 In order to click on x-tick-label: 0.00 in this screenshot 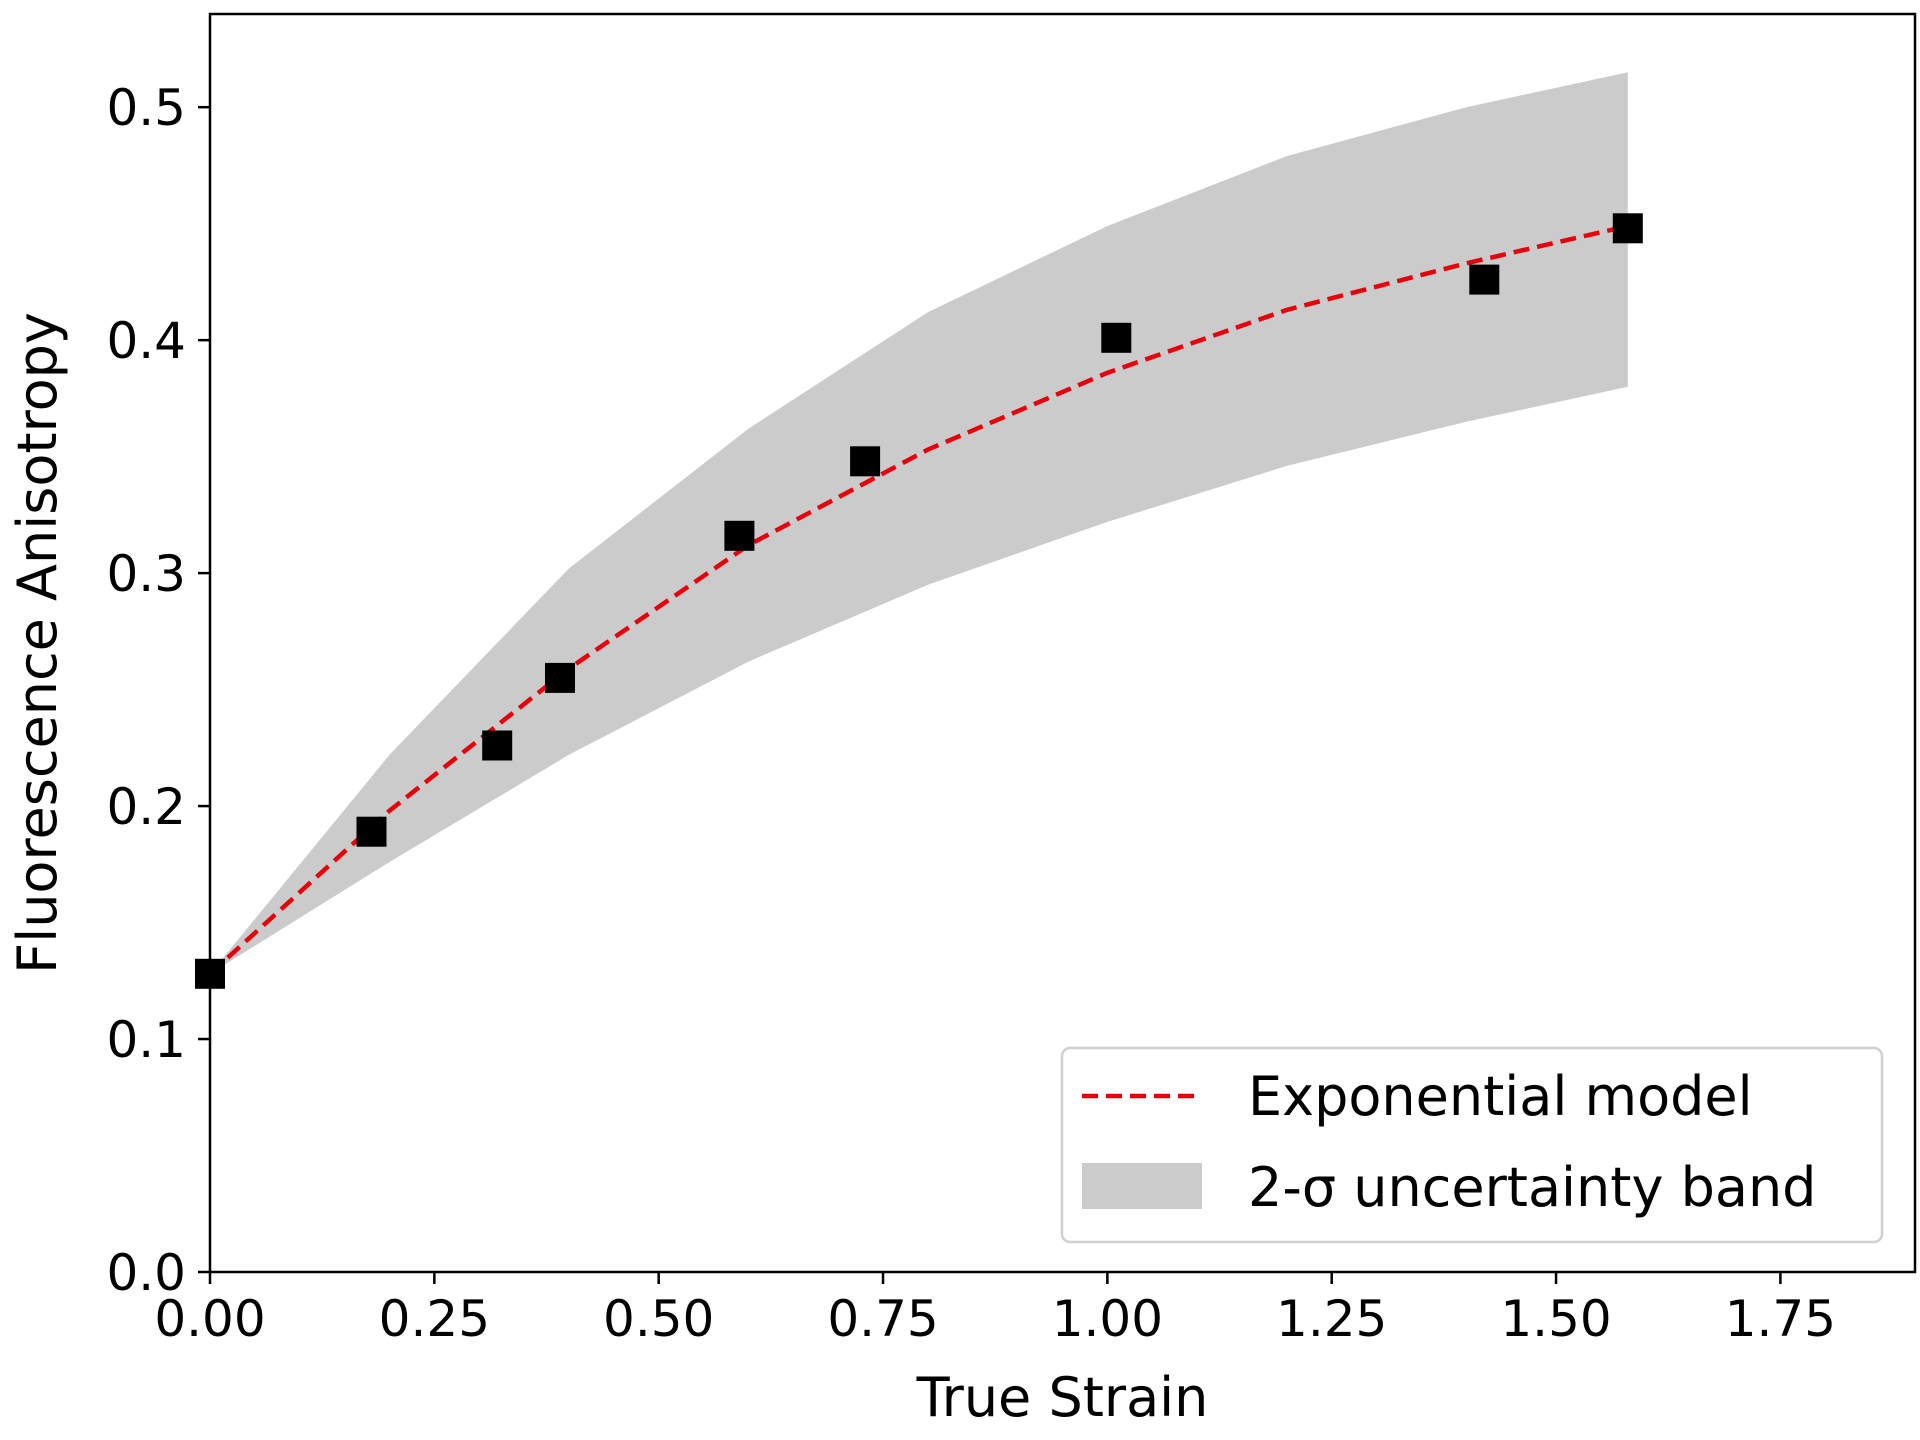, I will do `click(209, 1319)`.